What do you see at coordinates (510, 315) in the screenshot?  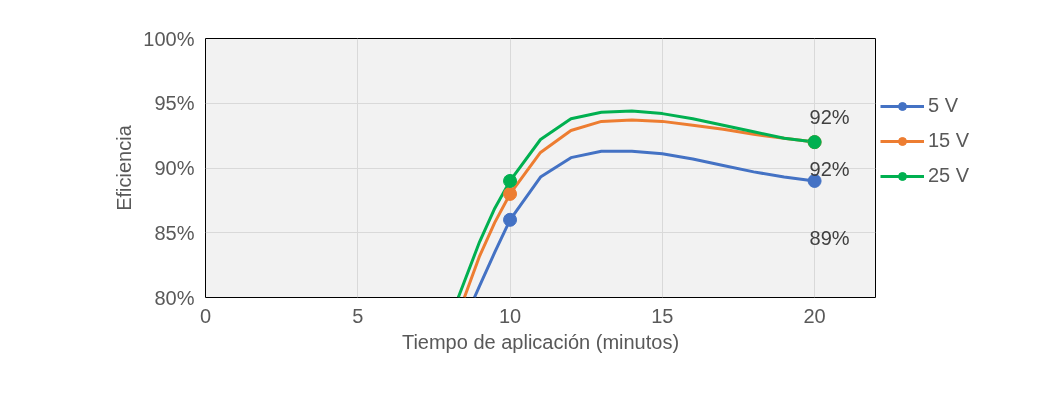 I see `x-tick-label: 10` at bounding box center [510, 315].